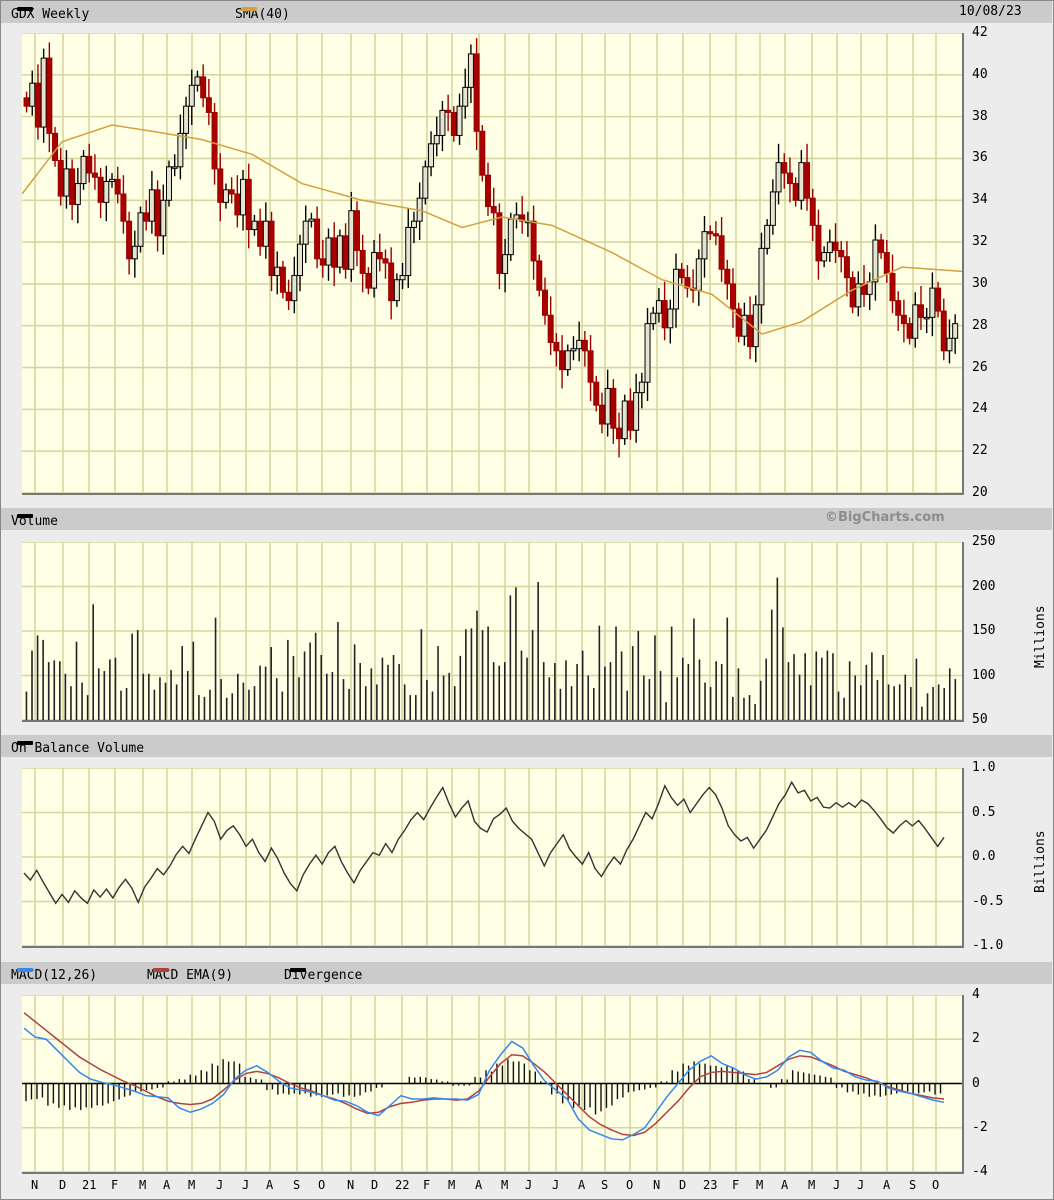  What do you see at coordinates (980, 242) in the screenshot?
I see `y-tick-label: 32` at bounding box center [980, 242].